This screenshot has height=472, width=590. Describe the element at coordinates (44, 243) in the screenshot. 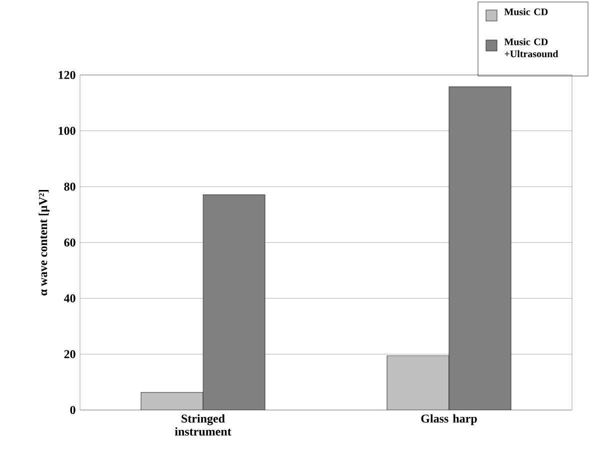

I see `y-axis-title: α wave content [μV²]` at that location.